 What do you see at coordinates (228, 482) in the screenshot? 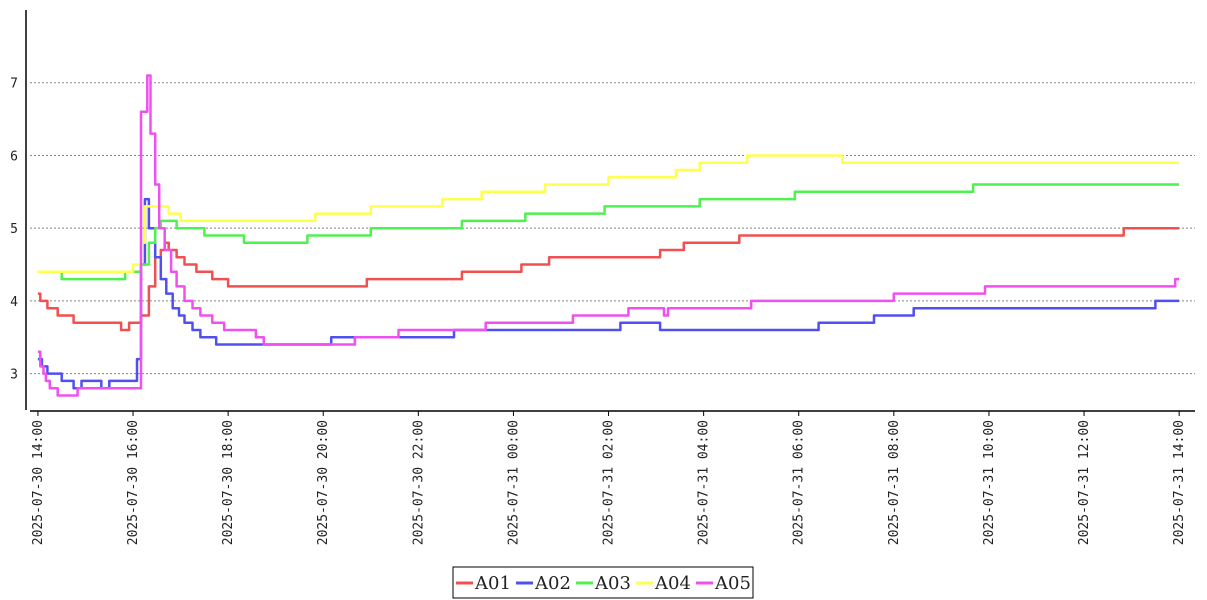
I see `x-tick-label: 2025-07-30 18:00` at bounding box center [228, 482].